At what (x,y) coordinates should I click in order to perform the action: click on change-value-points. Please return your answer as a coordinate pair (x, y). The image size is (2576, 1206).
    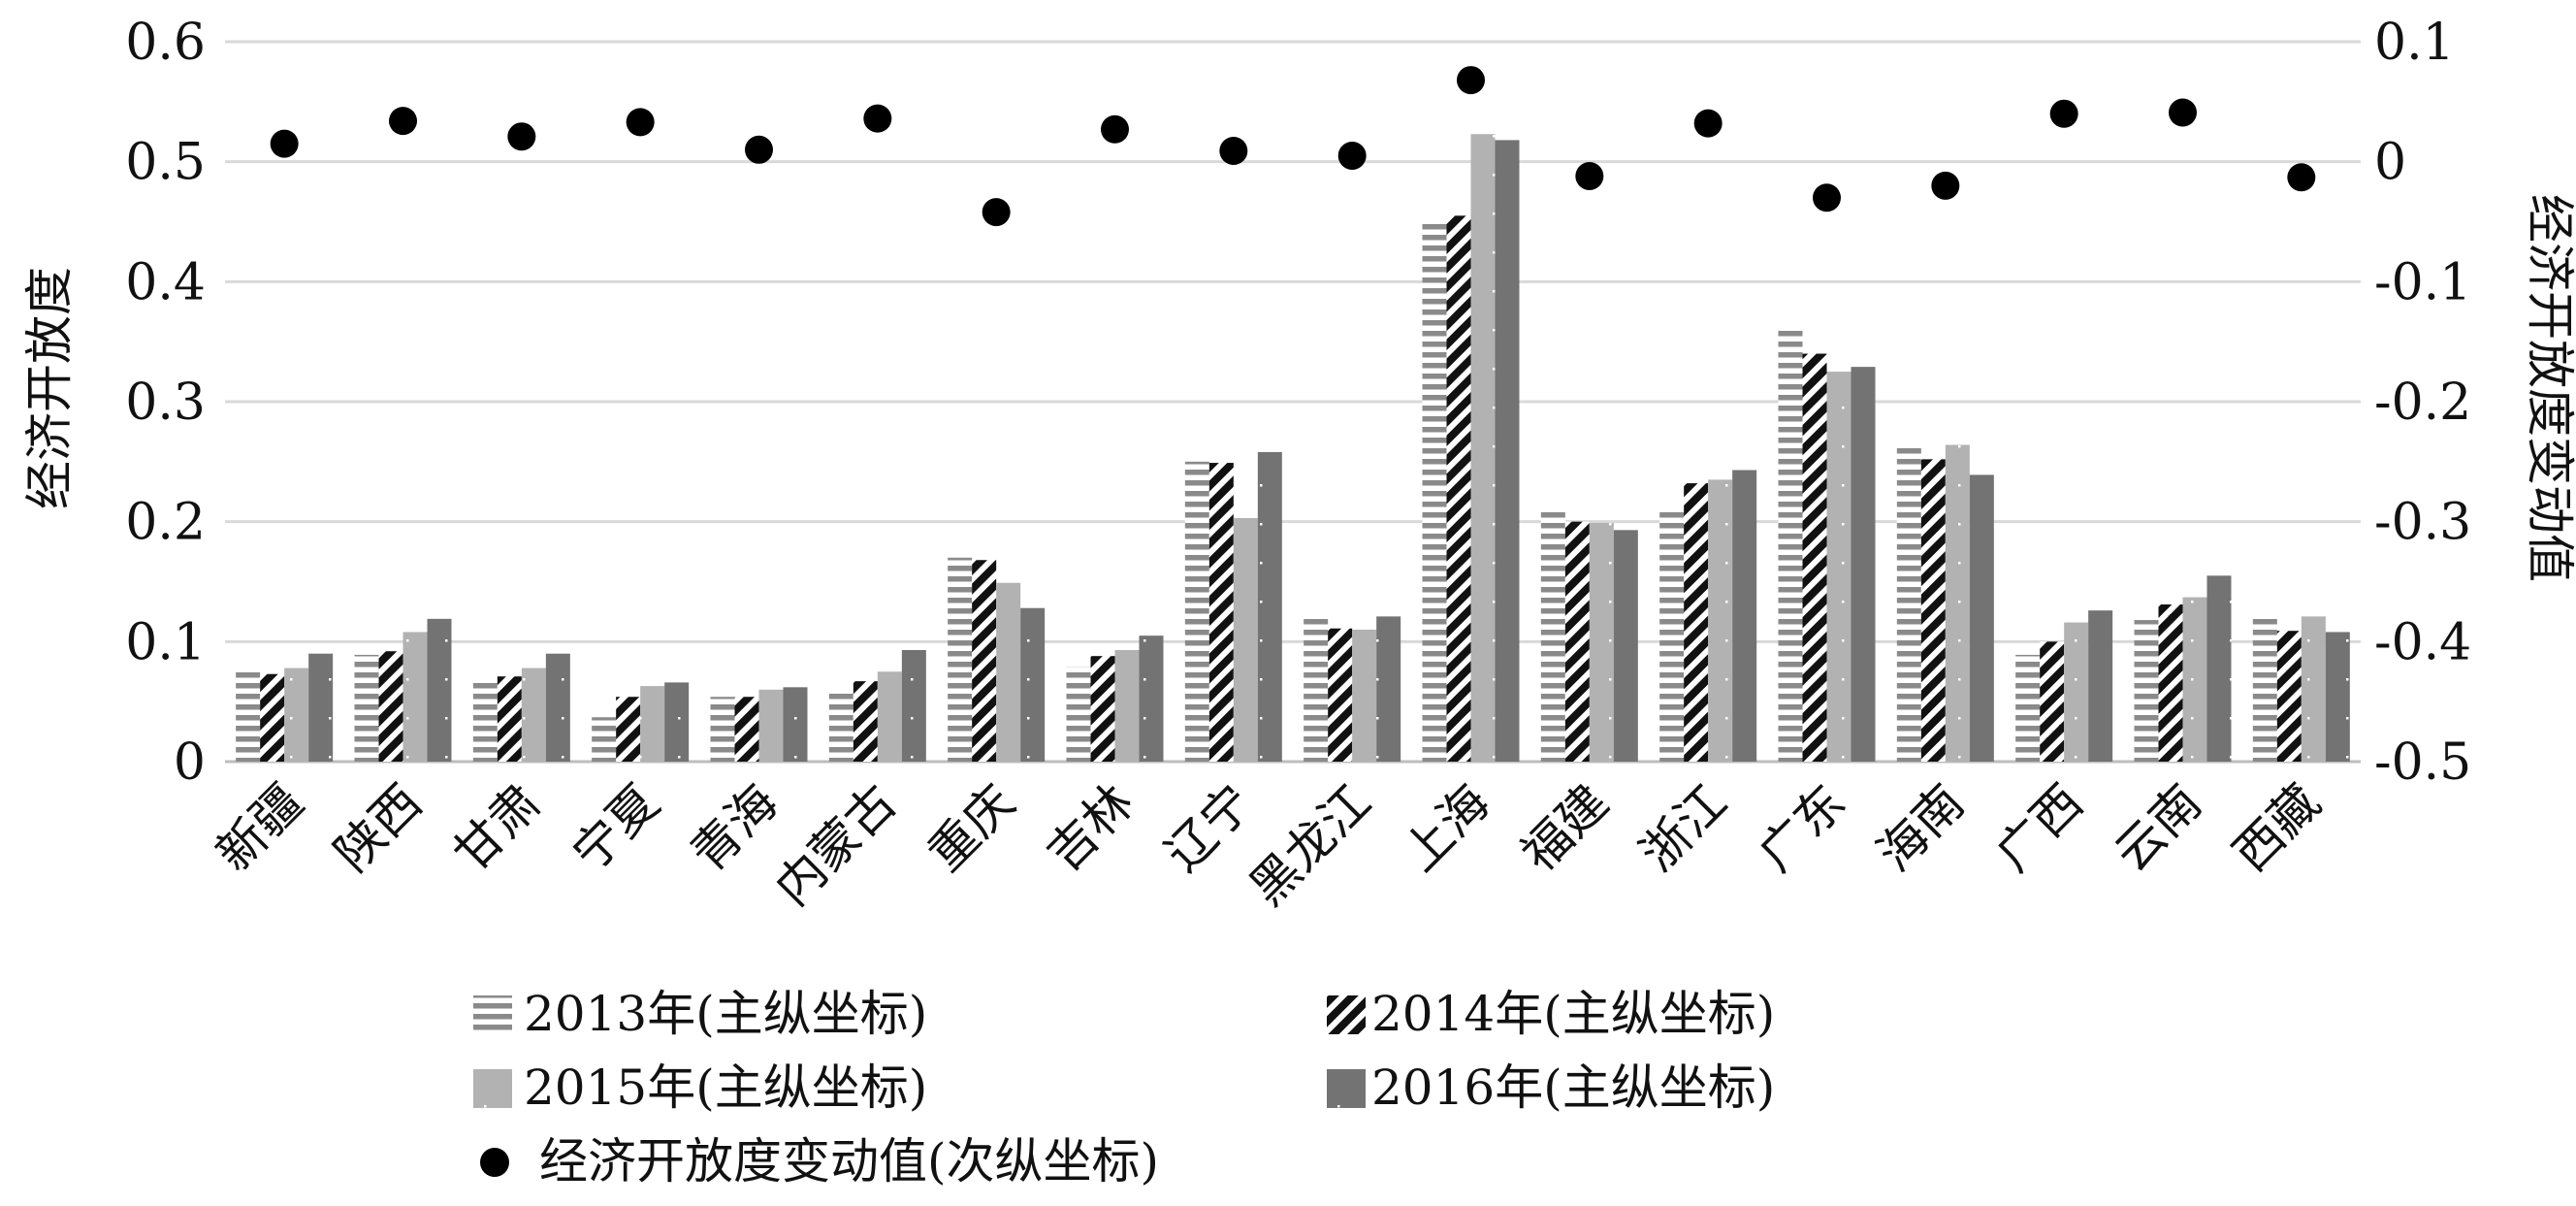
    Looking at the image, I should click on (1293, 146).